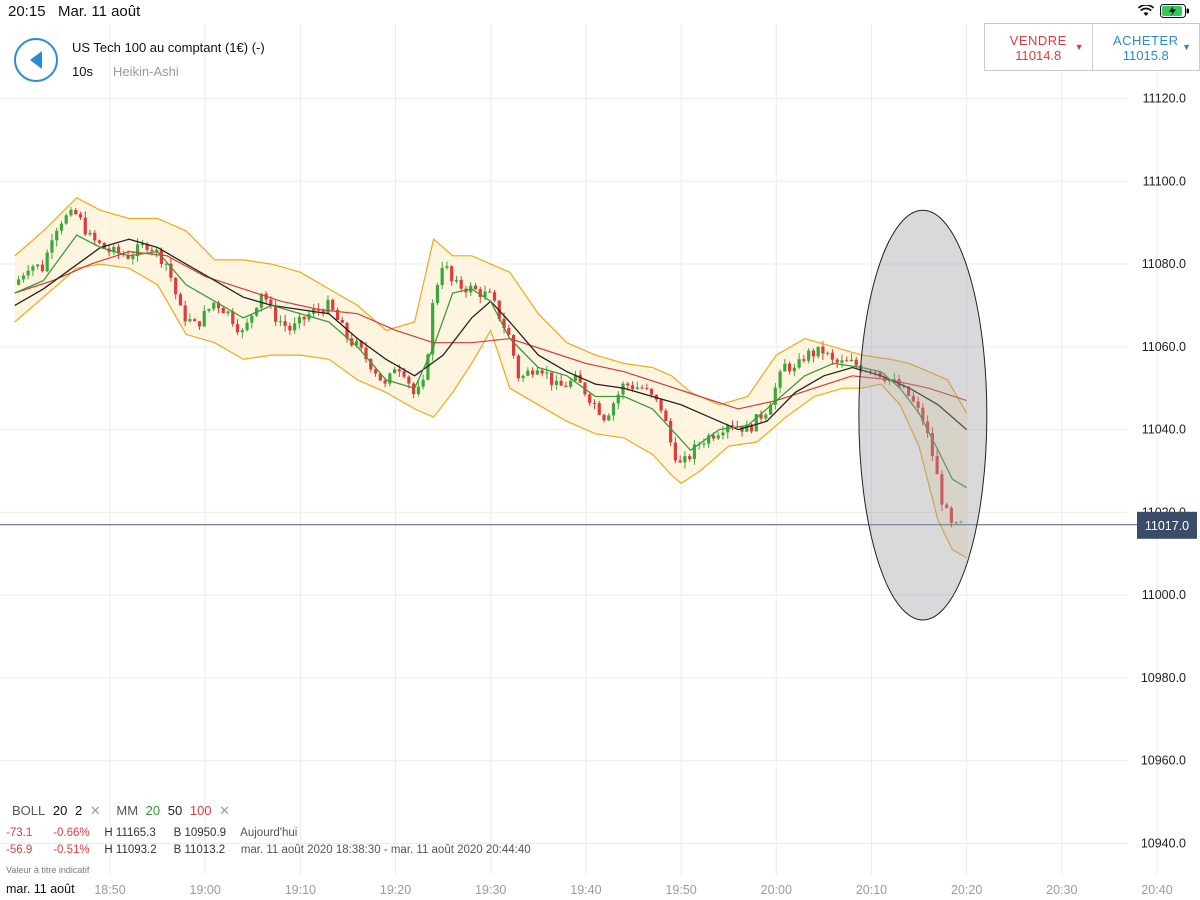 The height and width of the screenshot is (900, 1200). What do you see at coordinates (1167, 526) in the screenshot?
I see `current-price-label: 11017.0` at bounding box center [1167, 526].